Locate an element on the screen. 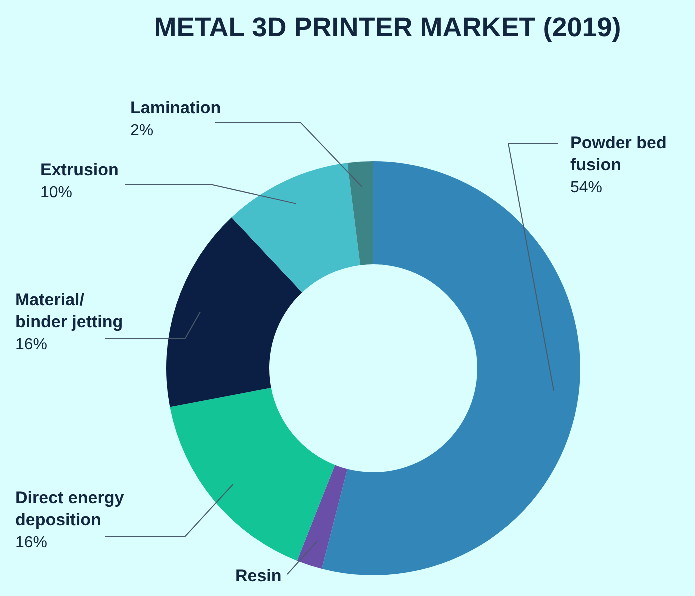 This screenshot has width=695, height=596. slice-label: Lamination is located at coordinates (176, 108).